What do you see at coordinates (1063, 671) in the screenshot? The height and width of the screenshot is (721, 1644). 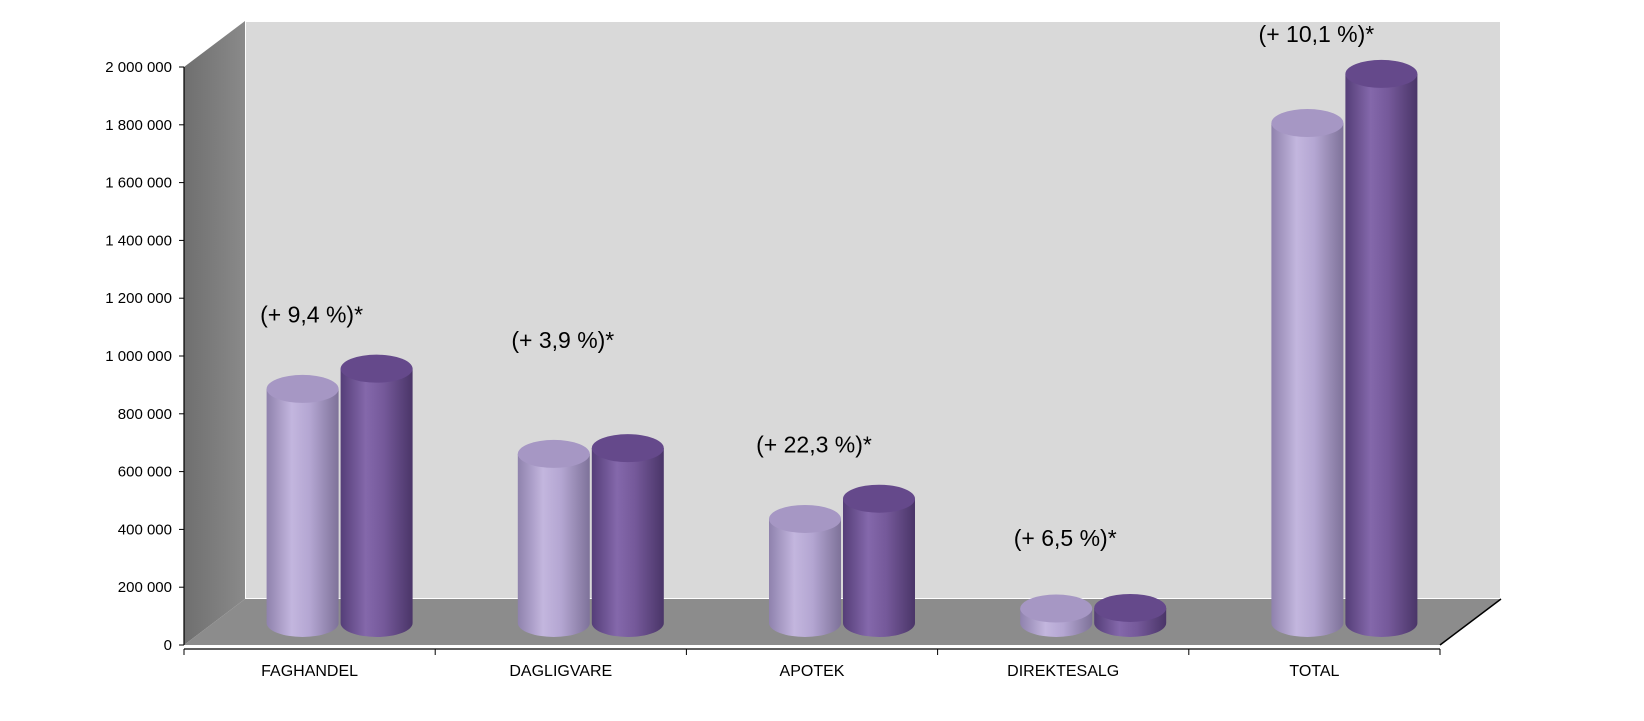 I see `x-tick-label: DIREKTESALG` at bounding box center [1063, 671].